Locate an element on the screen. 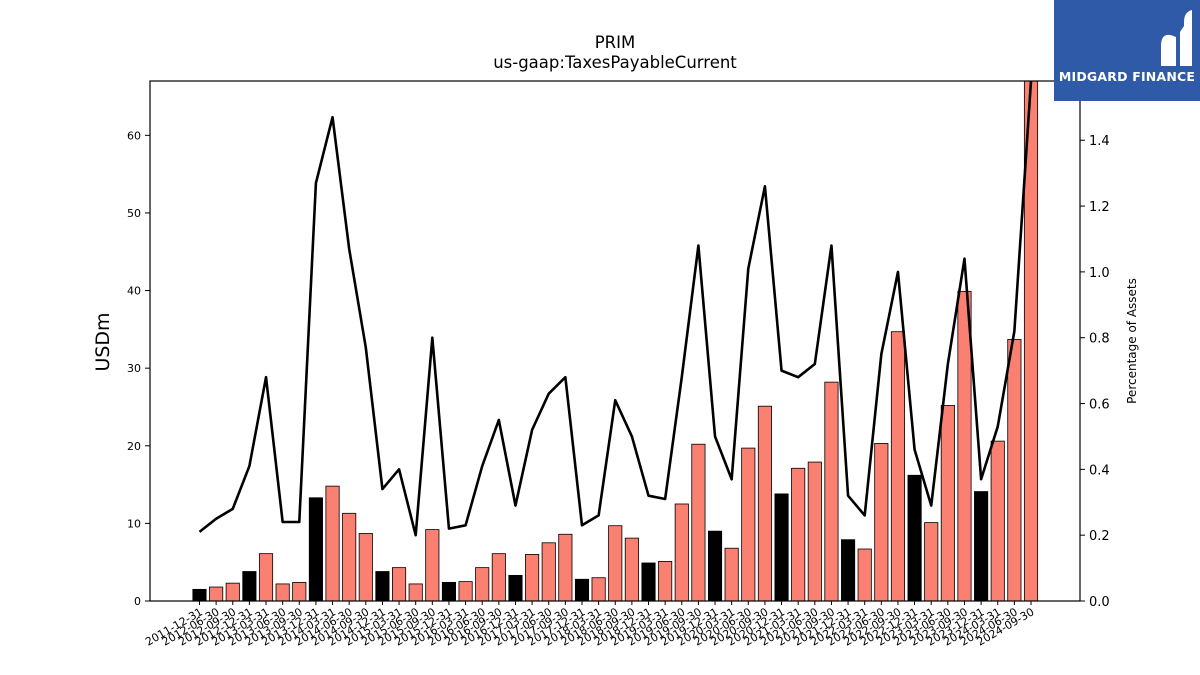 The height and width of the screenshot is (675, 1200). y2-tick-label: 1.0 is located at coordinates (1099, 273).